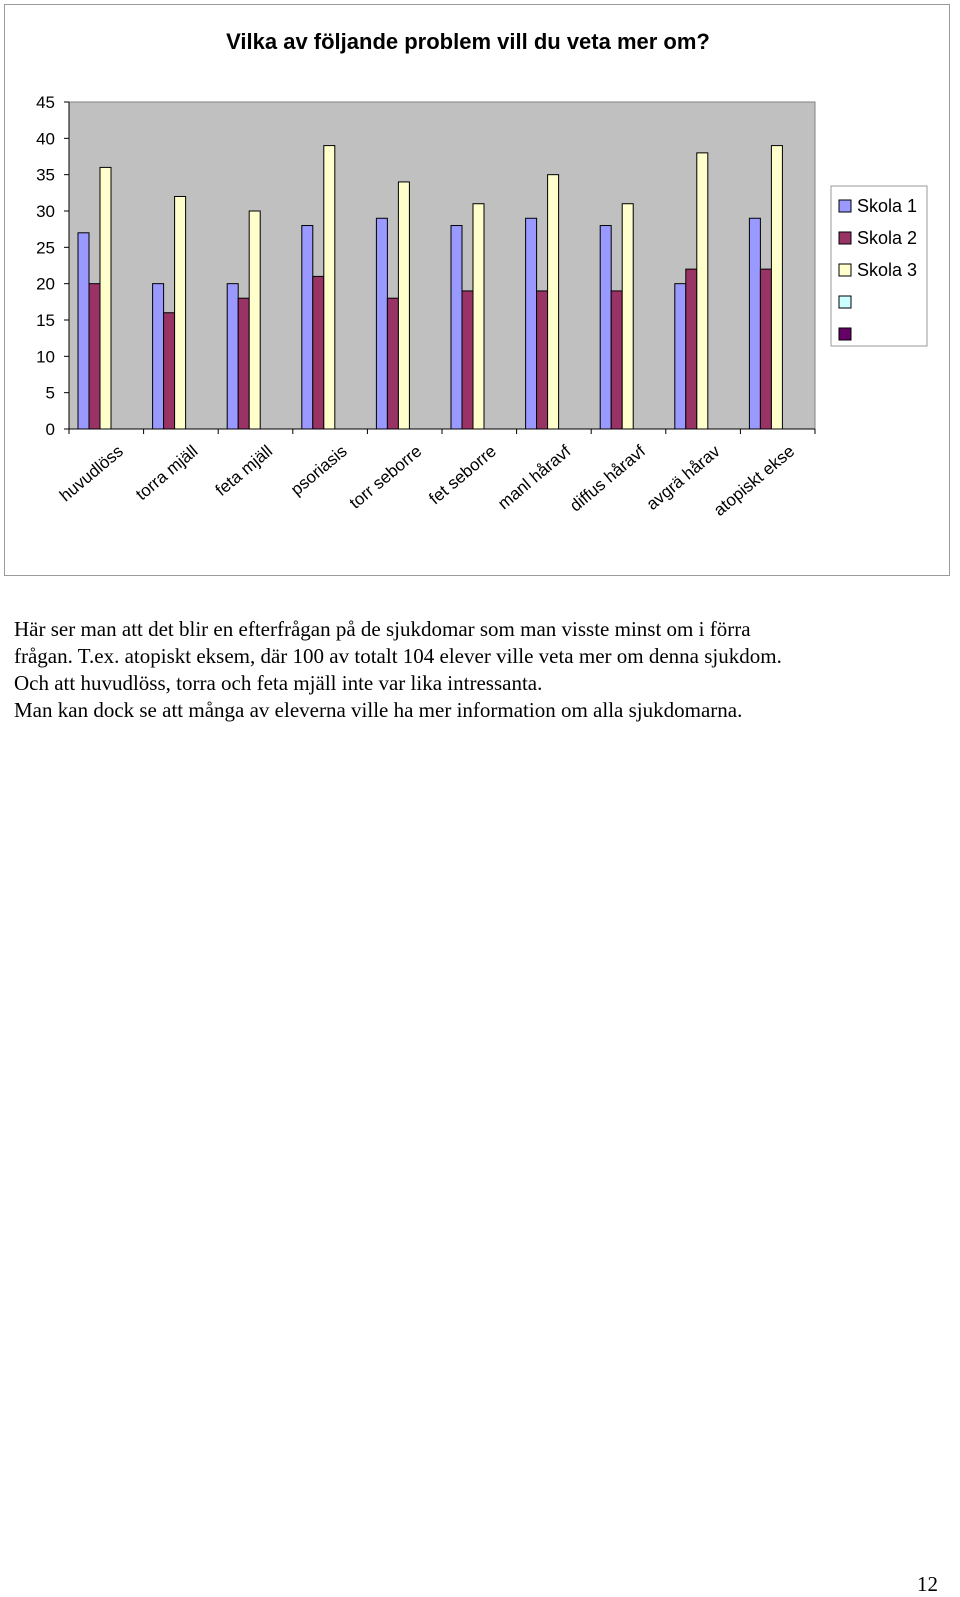  What do you see at coordinates (50, 429) in the screenshot?
I see `y-tick-label: 0` at bounding box center [50, 429].